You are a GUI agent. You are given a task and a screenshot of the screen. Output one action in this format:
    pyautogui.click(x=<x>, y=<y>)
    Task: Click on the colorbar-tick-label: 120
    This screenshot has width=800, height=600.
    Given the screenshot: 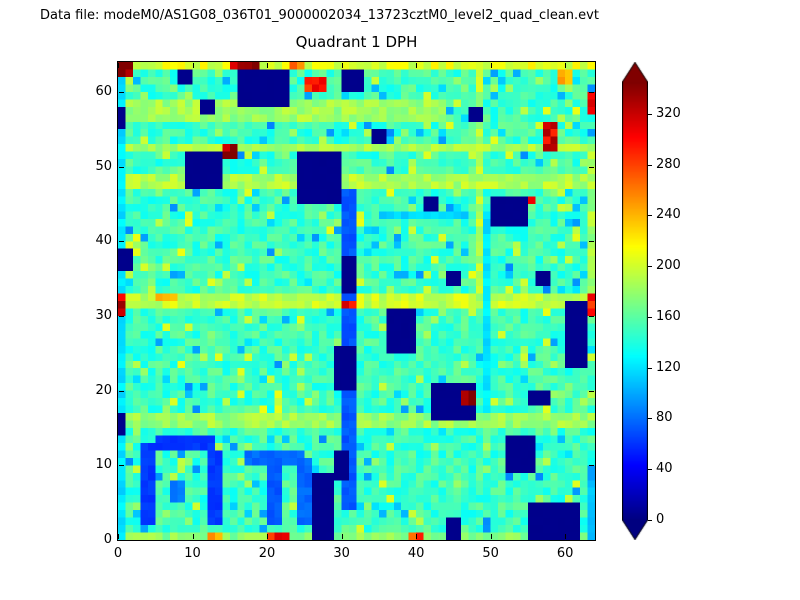 What is the action you would take?
    pyautogui.click(x=668, y=367)
    